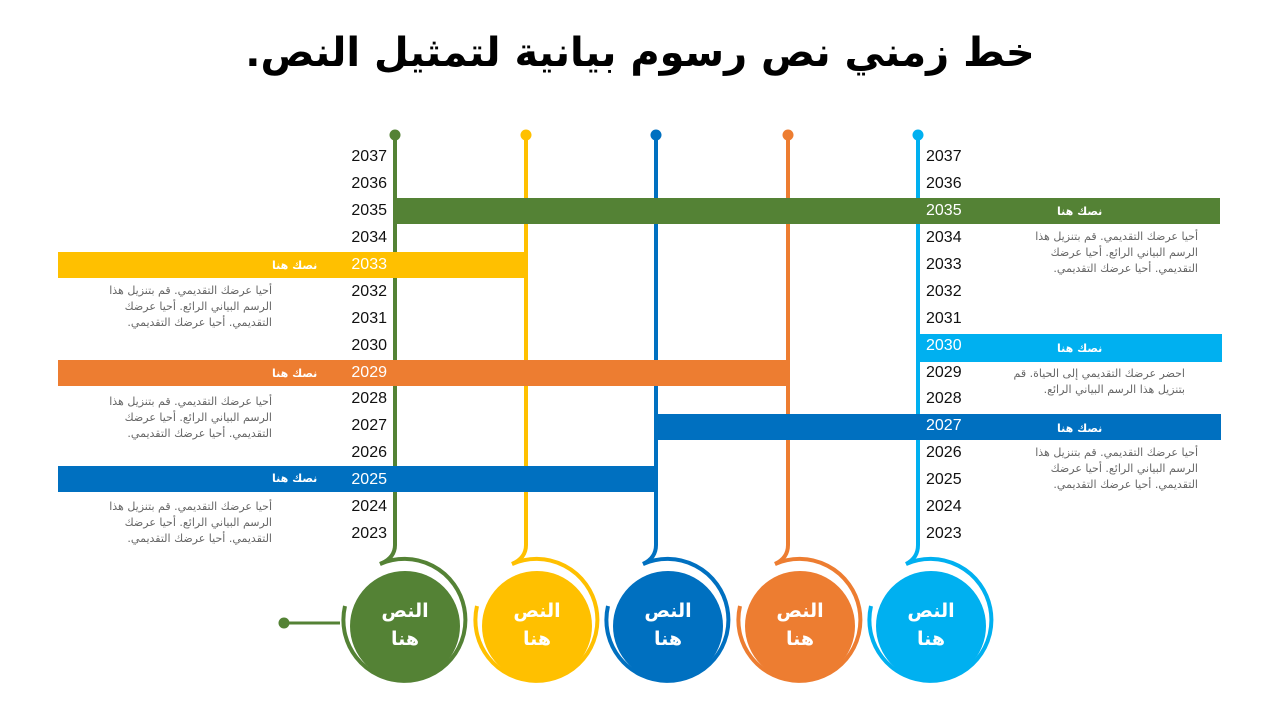 This screenshot has width=1280, height=720. What do you see at coordinates (668, 639) in the screenshot?
I see `circle-blue-line2: هنا` at bounding box center [668, 639].